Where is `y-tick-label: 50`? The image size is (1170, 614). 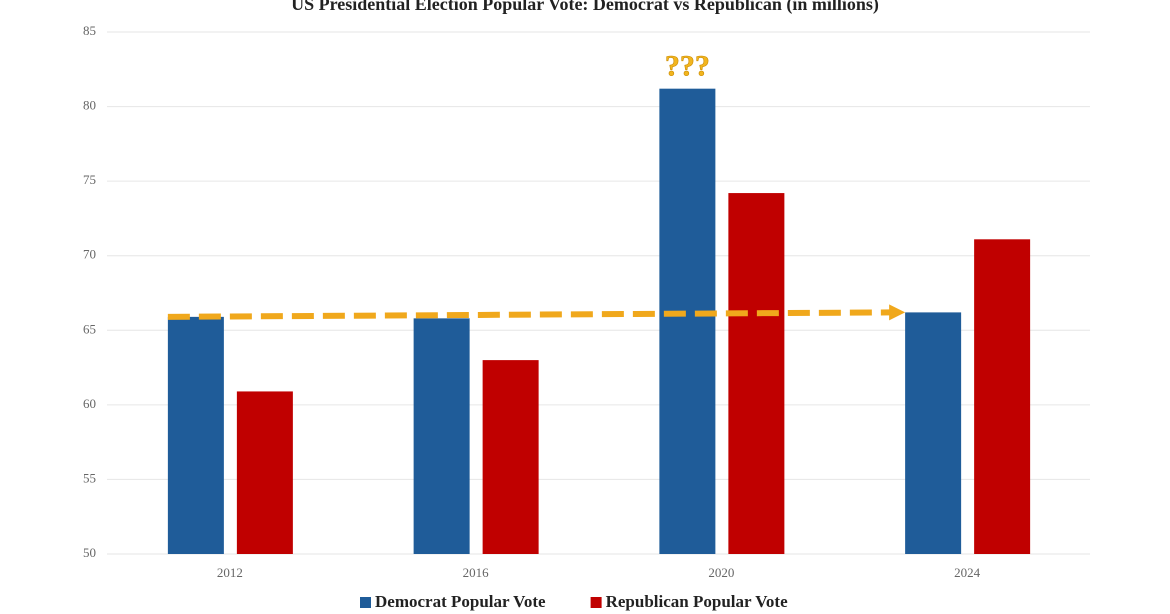
y-tick-label: 50 is located at coordinates (89, 552).